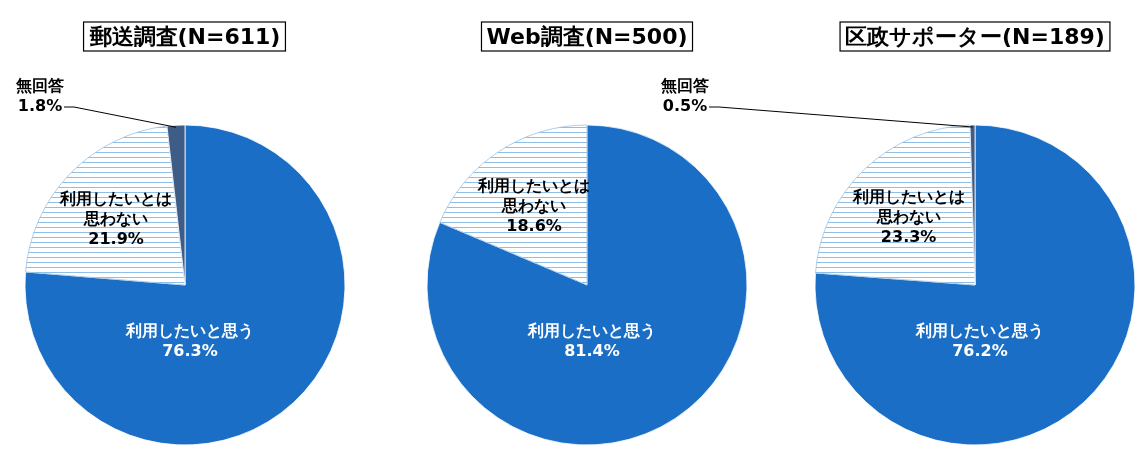  I want to click on data-label: 0.5%, so click(685, 105).